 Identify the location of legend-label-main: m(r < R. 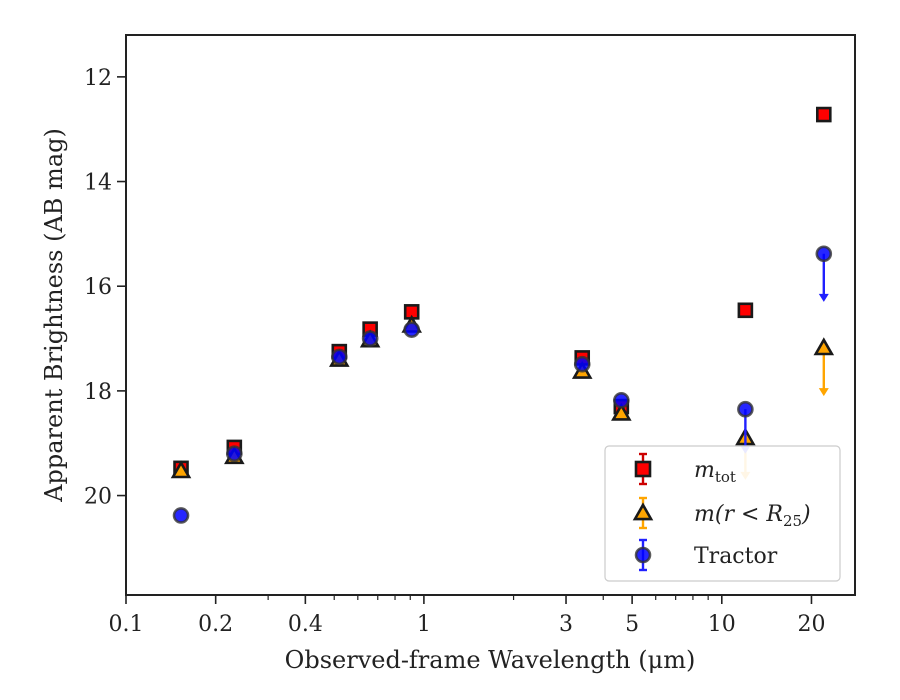
(738, 514).